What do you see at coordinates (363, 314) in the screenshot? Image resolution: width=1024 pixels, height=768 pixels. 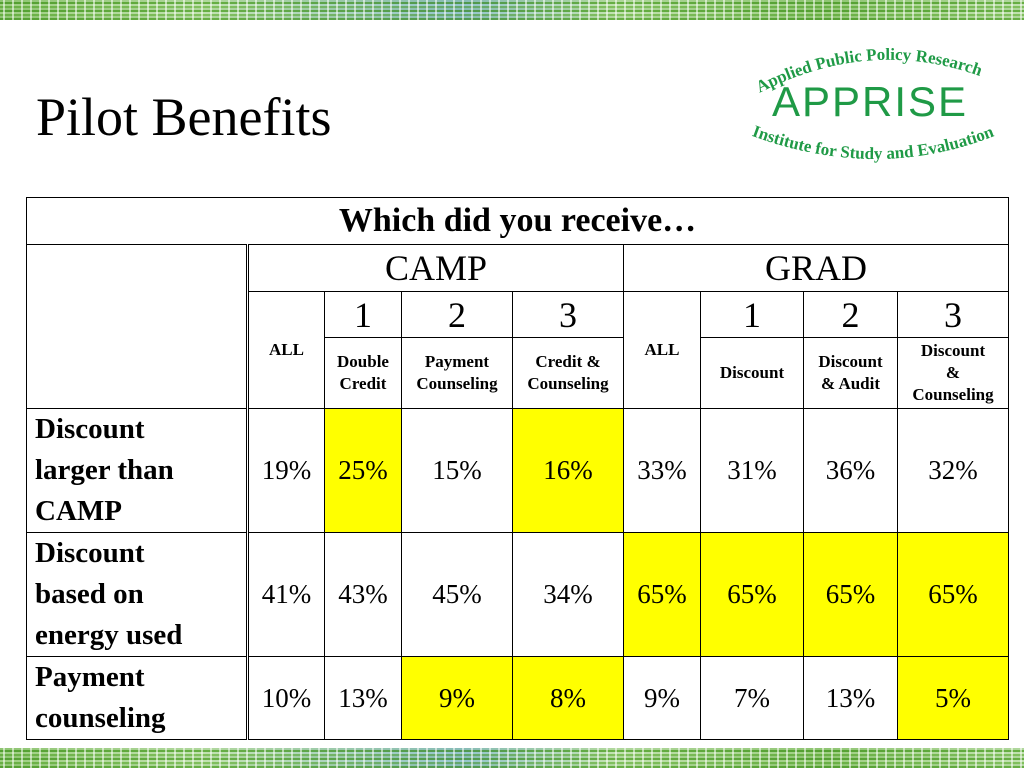 I see `camp-group-number: 1` at bounding box center [363, 314].